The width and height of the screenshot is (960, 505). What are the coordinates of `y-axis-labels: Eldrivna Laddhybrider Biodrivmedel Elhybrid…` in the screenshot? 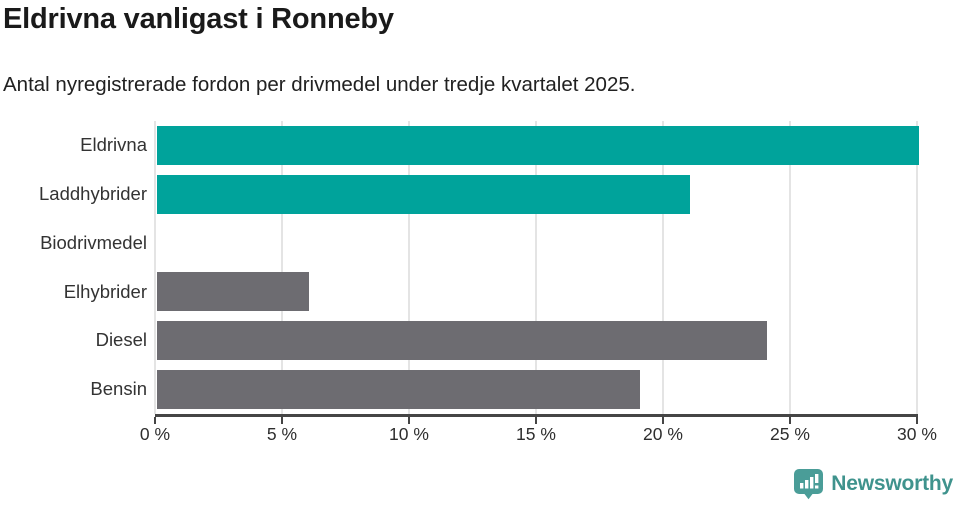 It's located at (73, 267).